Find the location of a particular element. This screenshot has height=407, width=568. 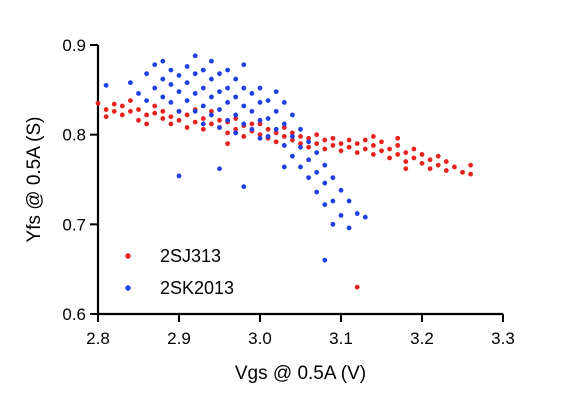

y-tick-label: 0.9 is located at coordinates (74, 45).